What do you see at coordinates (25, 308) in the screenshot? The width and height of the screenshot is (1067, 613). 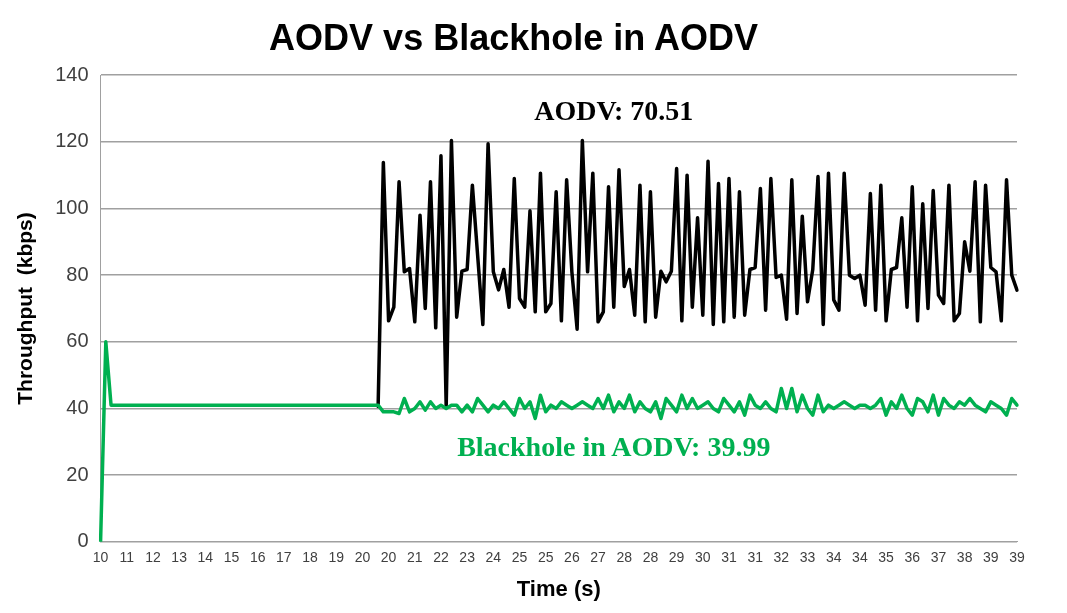 I see `y-axis-title: Throughput (kbps)` at bounding box center [25, 308].